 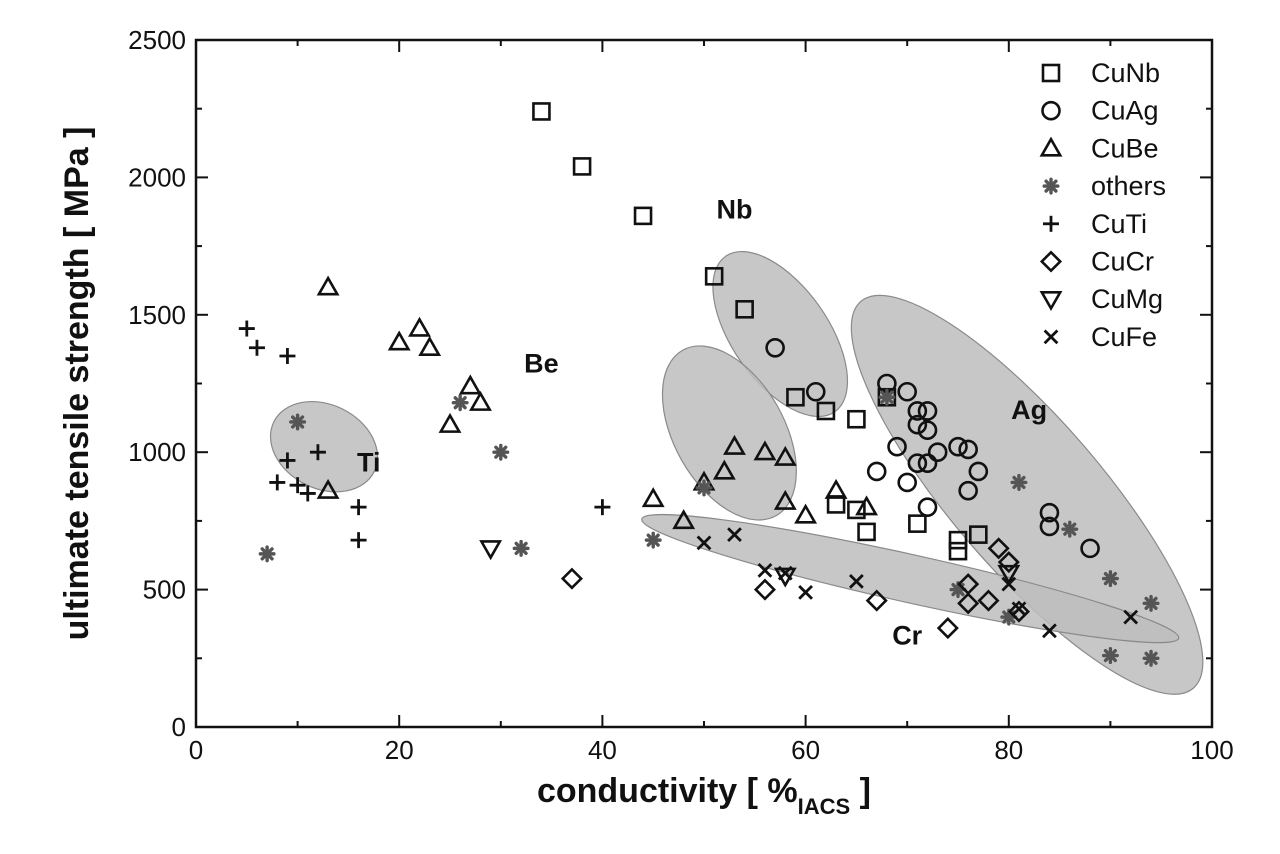 What do you see at coordinates (179, 727) in the screenshot?
I see `y-tick-label: 0` at bounding box center [179, 727].